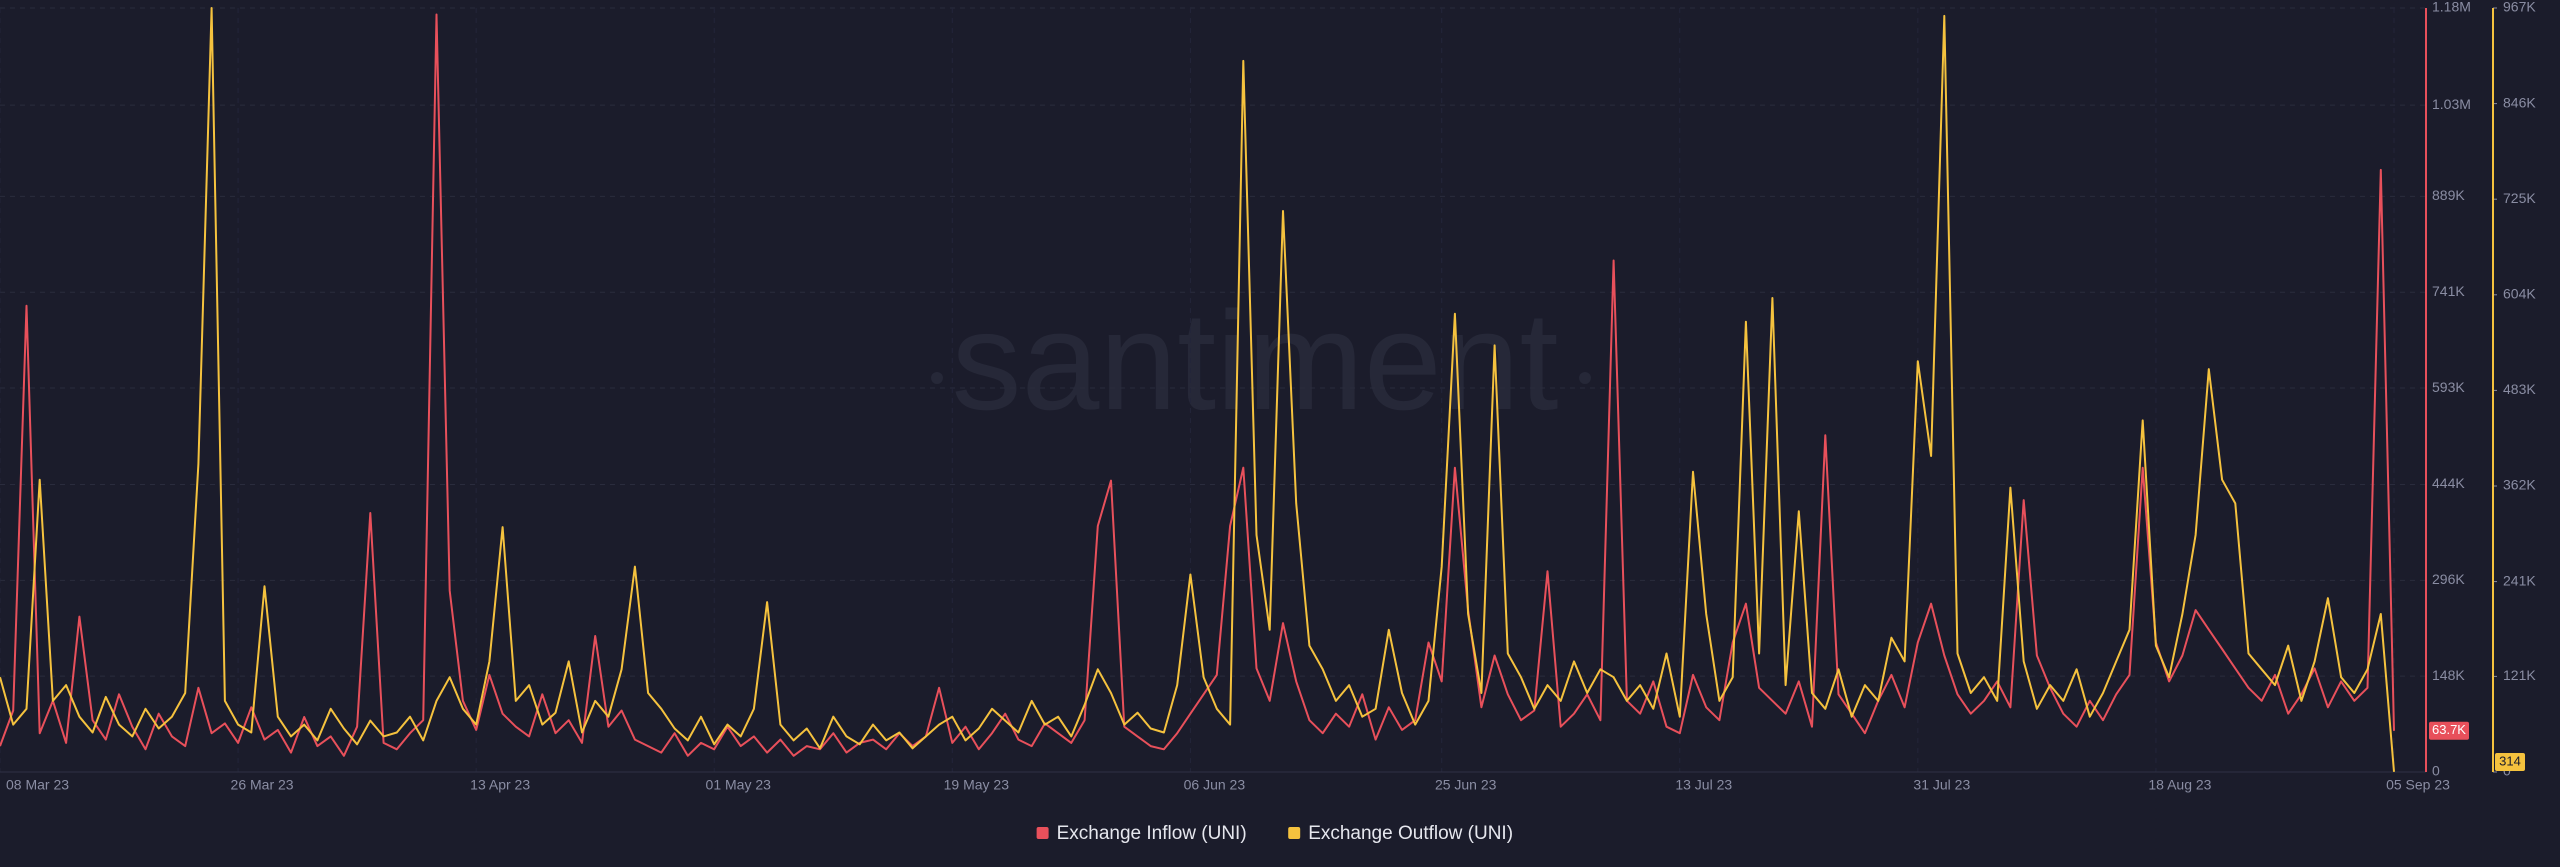 The width and height of the screenshot is (2560, 867). I want to click on x-tick-label: 26 Mar 23, so click(262, 785).